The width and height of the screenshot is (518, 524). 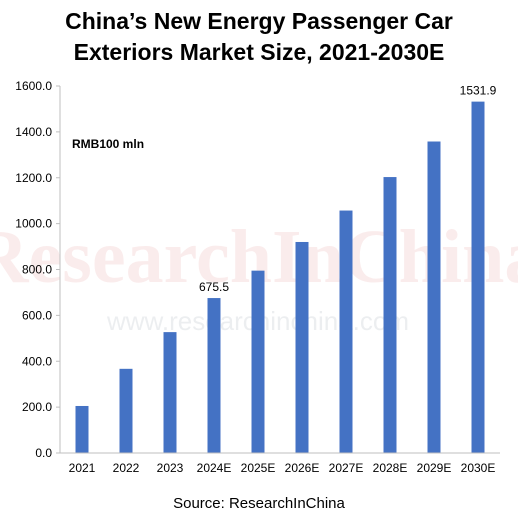 What do you see at coordinates (108, 144) in the screenshot?
I see `unit-label: RMB100 mln` at bounding box center [108, 144].